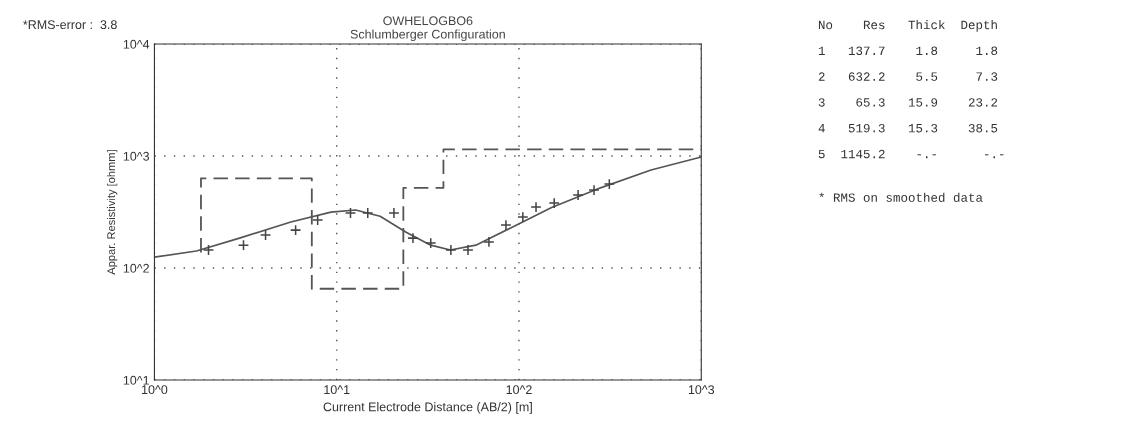 Image resolution: width=1144 pixels, height=445 pixels. I want to click on text: 2 632.2 5.5 7.3, so click(908, 76).